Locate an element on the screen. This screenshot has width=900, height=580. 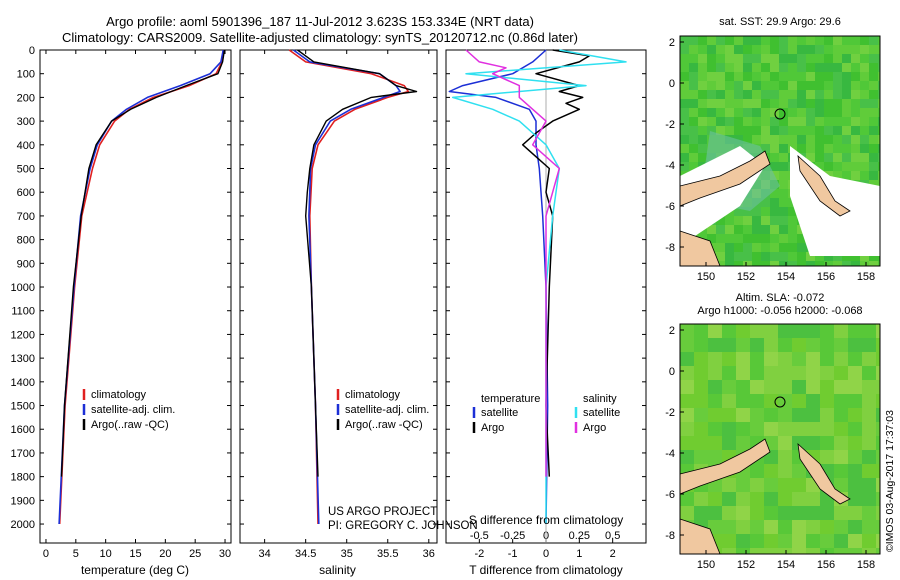
sla-map is located at coordinates (780, 439).